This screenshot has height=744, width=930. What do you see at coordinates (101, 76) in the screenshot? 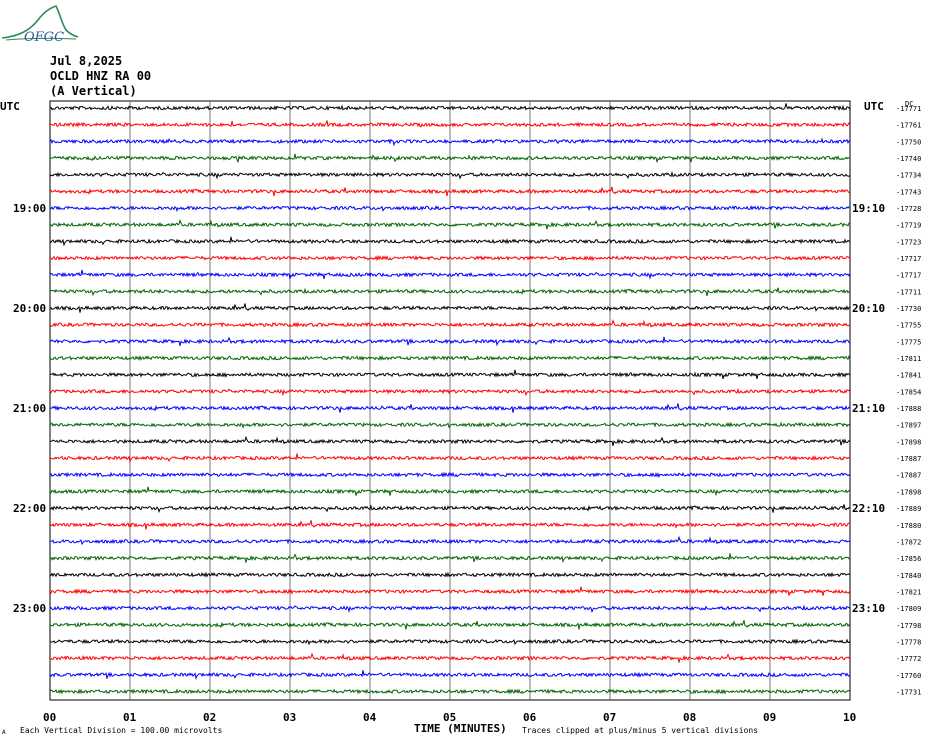
I see `station-label: OCLD HNZ RA 00` at bounding box center [101, 76].